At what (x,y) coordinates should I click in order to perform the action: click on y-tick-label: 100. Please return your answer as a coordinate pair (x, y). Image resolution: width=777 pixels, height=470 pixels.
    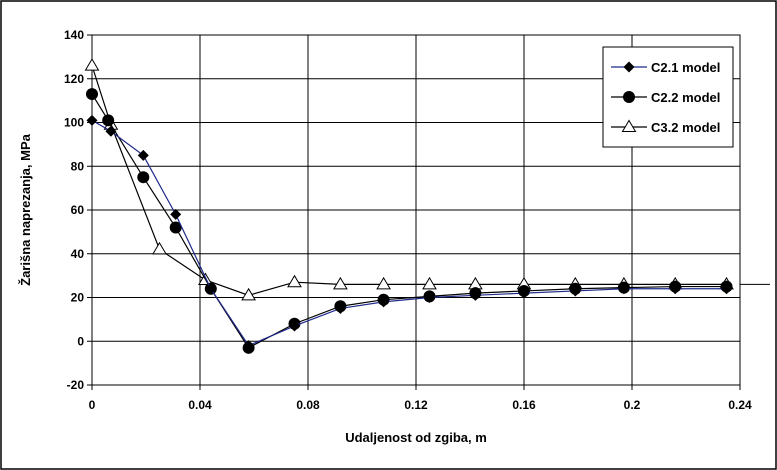
    Looking at the image, I should click on (74, 123).